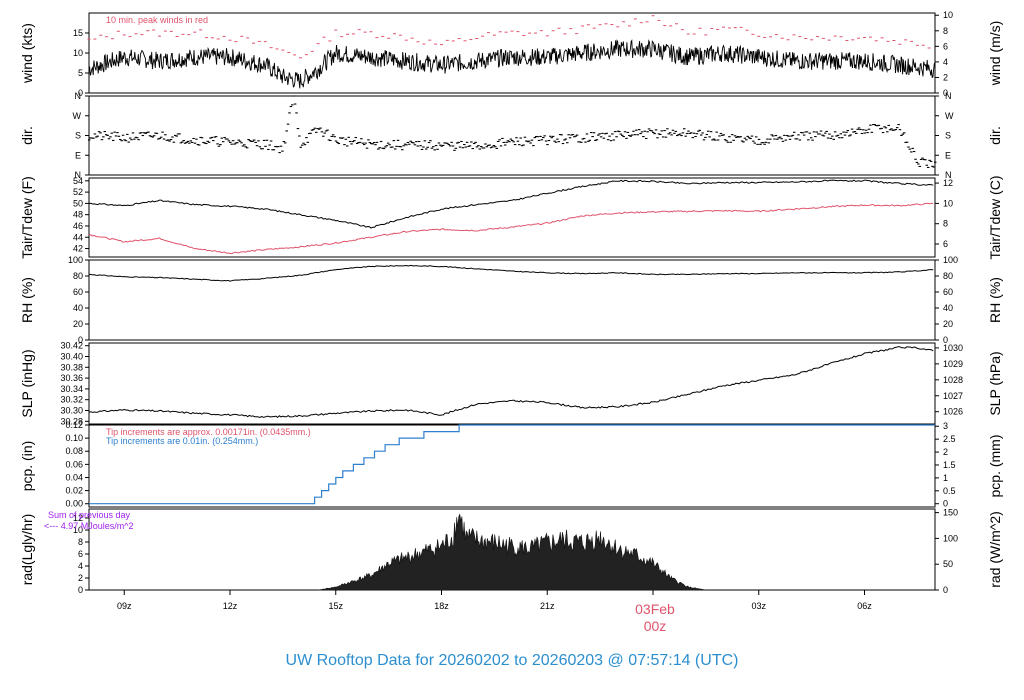  Describe the element at coordinates (27, 550) in the screenshot. I see `y-label-left: rad(Lgly/hr)` at that location.